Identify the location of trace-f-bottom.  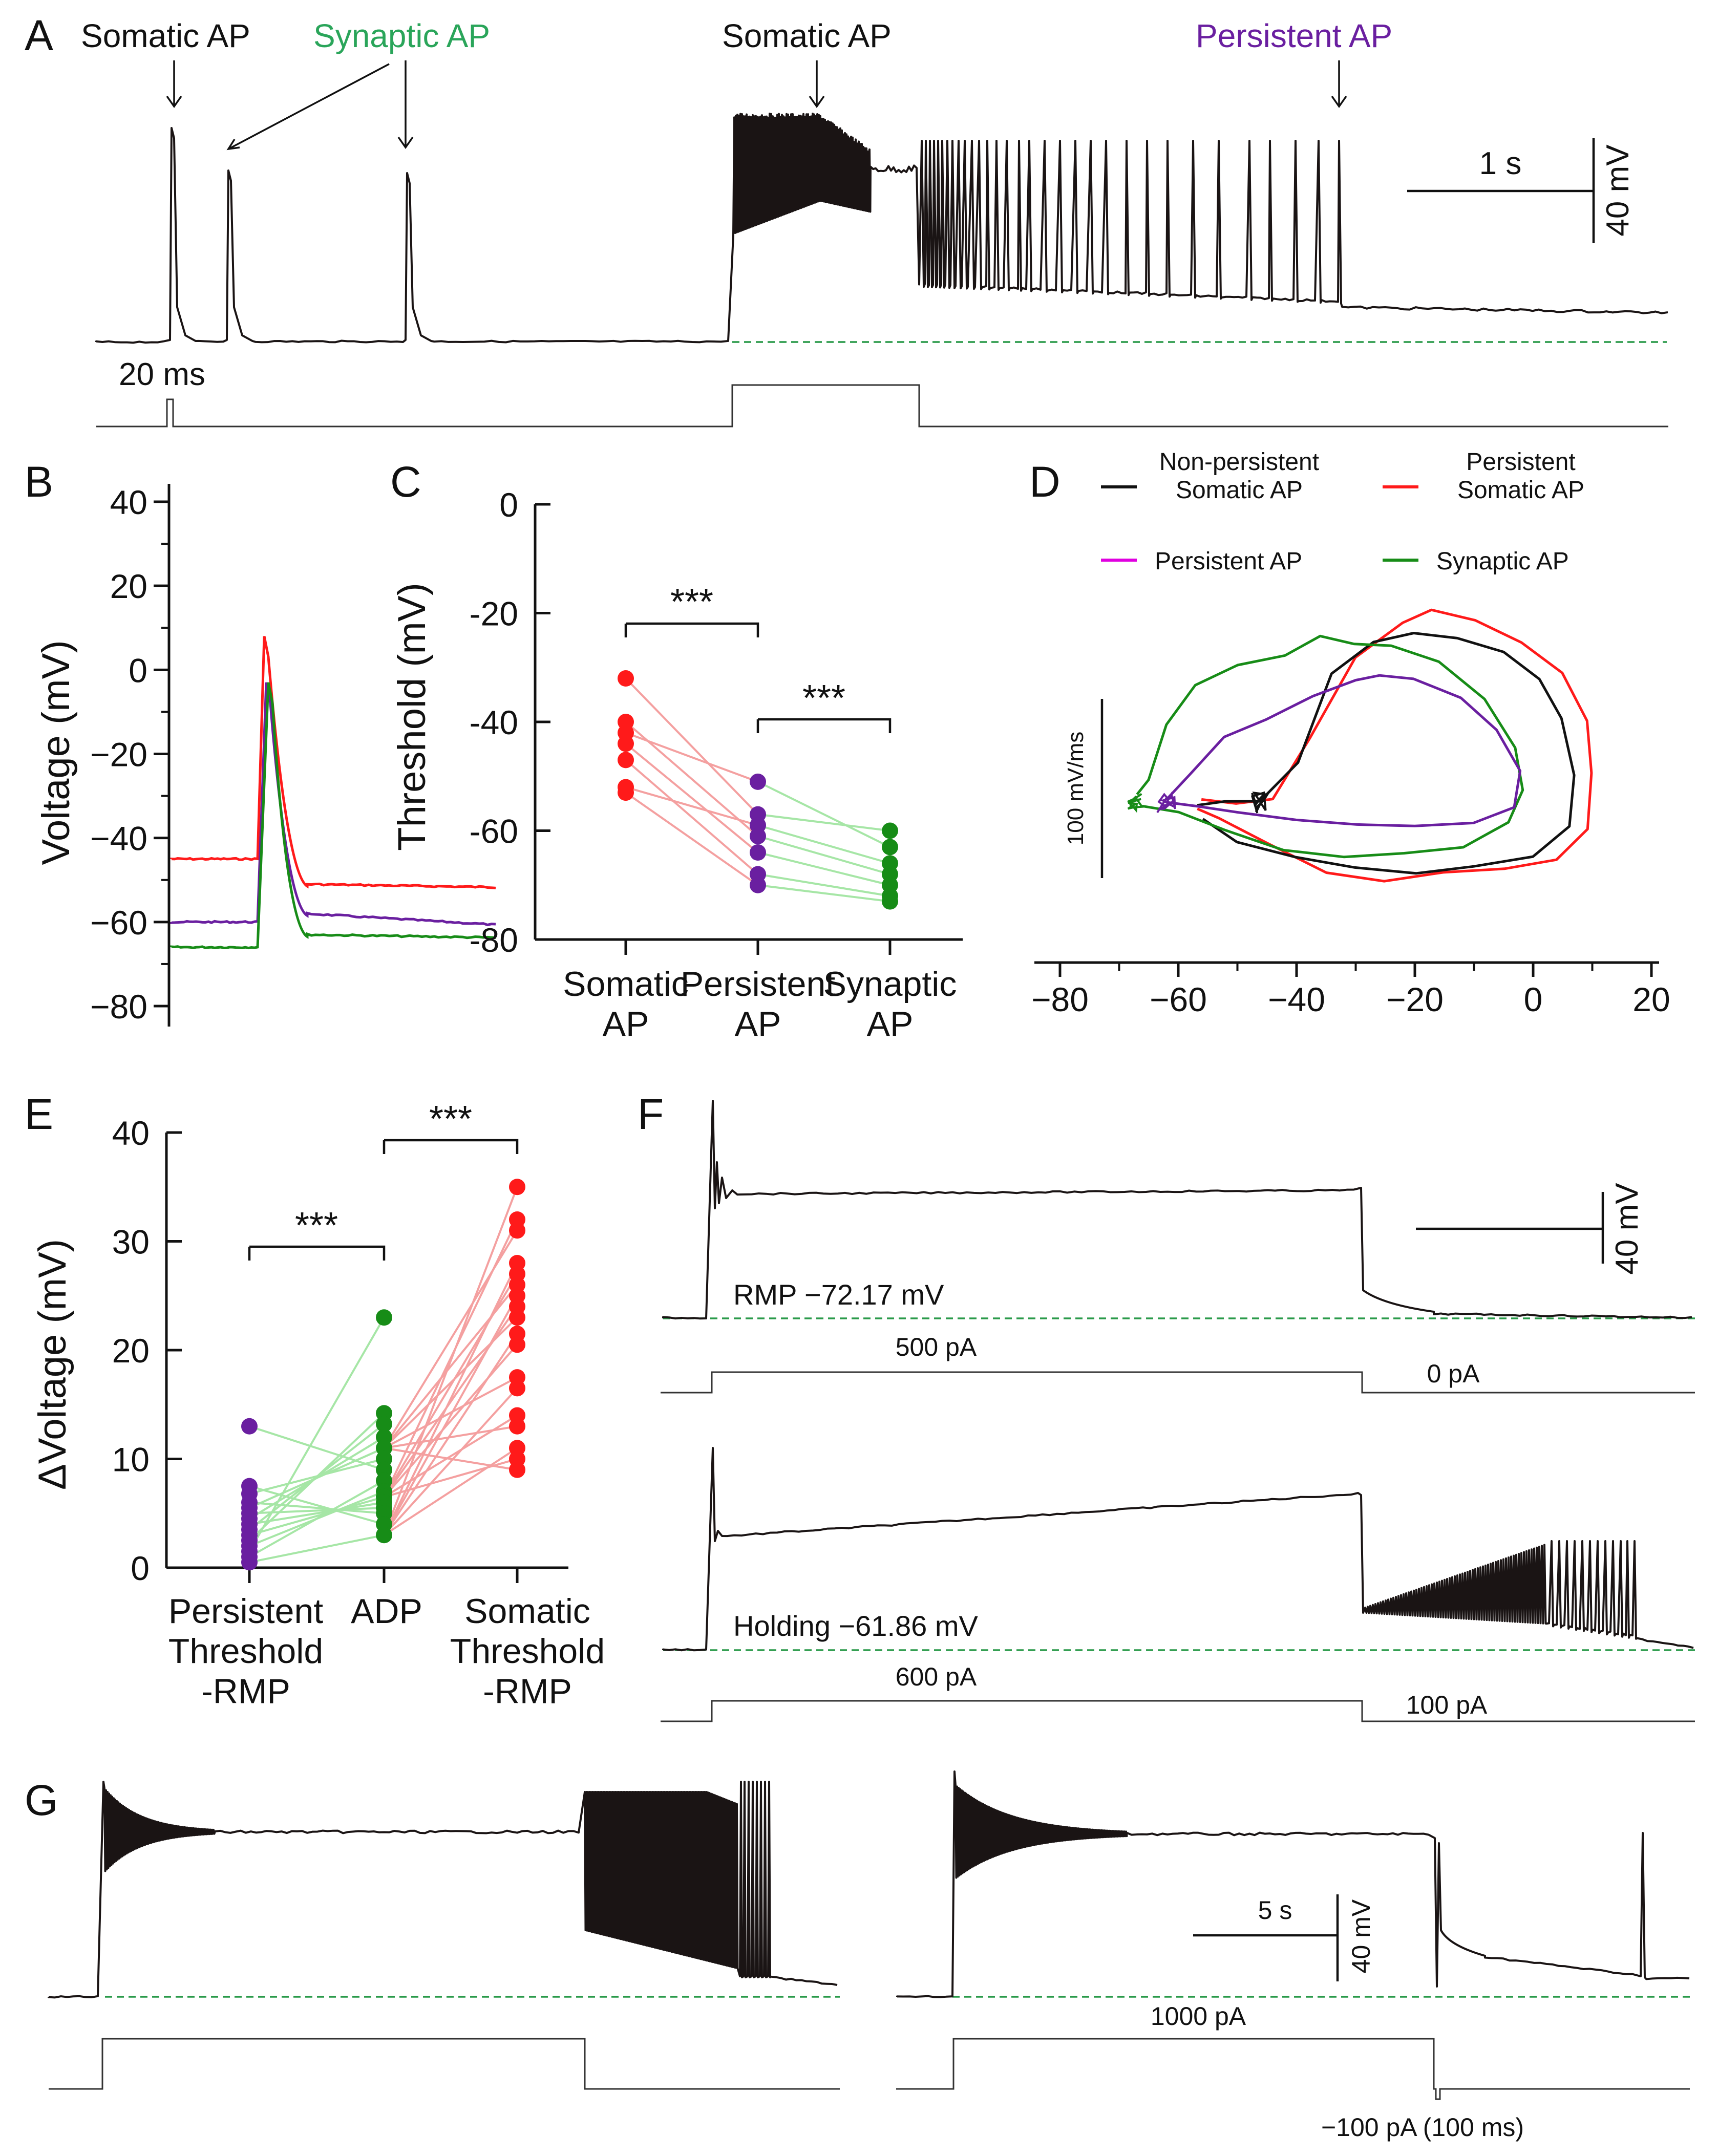
(1178, 1549).